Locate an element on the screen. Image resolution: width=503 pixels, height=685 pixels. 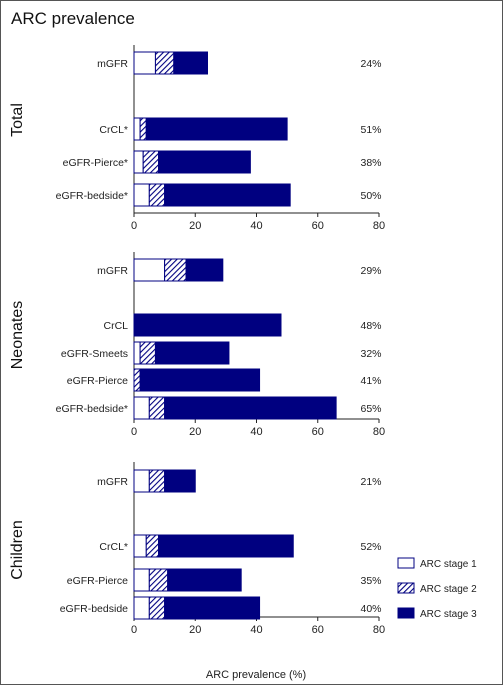
category-label: CrCL is located at coordinates (115, 326).